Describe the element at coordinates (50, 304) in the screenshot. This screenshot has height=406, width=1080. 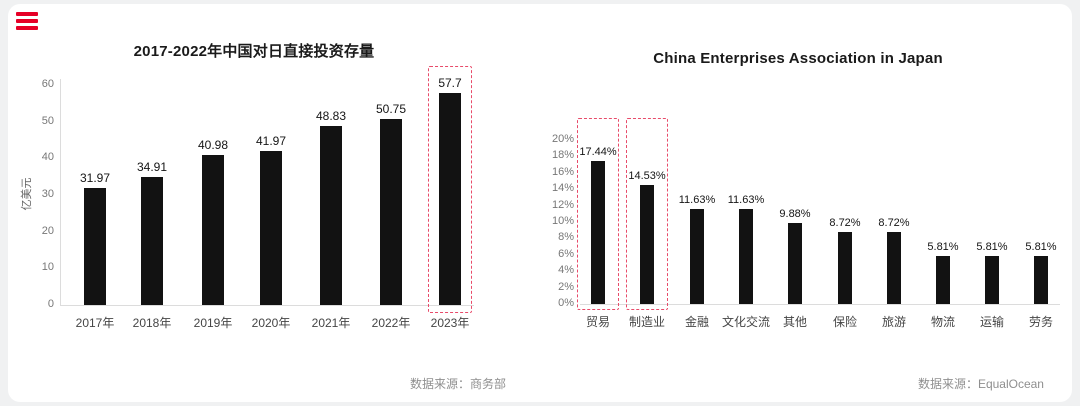
I see `y-tick-label: 0` at that location.